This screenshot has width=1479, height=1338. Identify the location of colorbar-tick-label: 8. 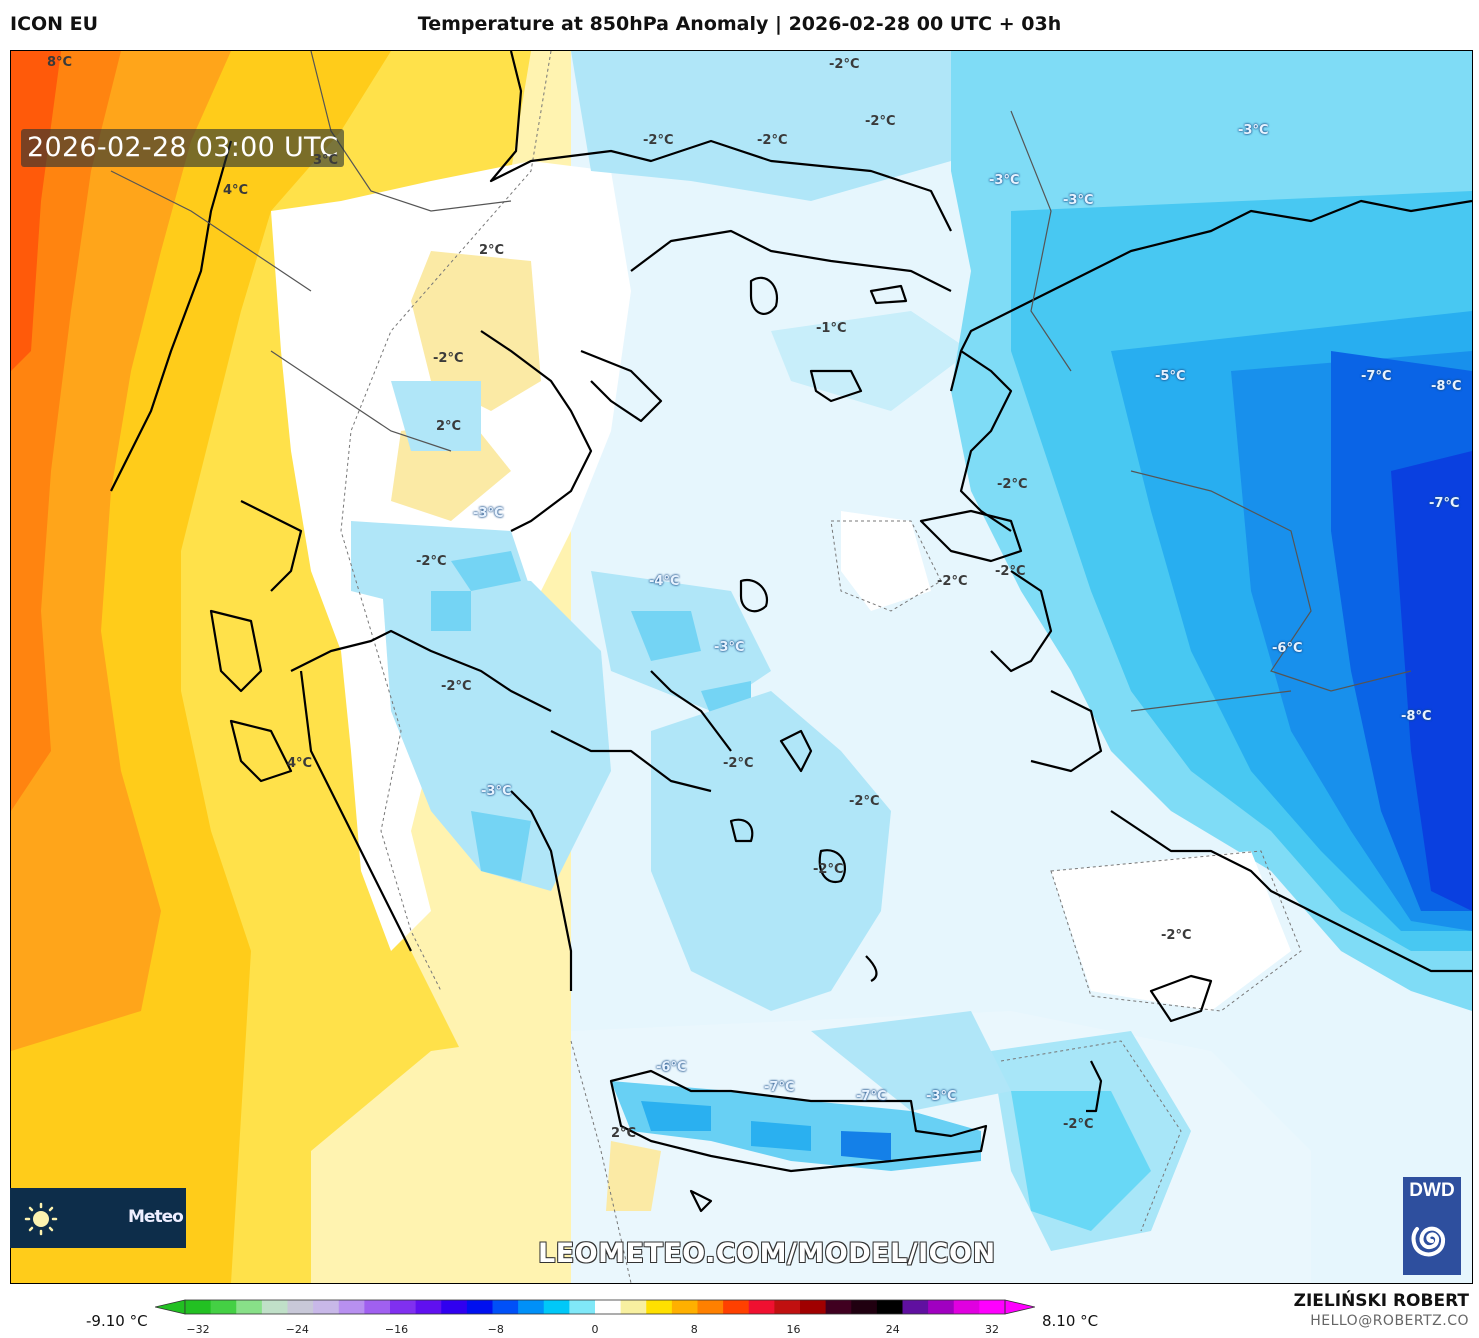
(694, 1329).